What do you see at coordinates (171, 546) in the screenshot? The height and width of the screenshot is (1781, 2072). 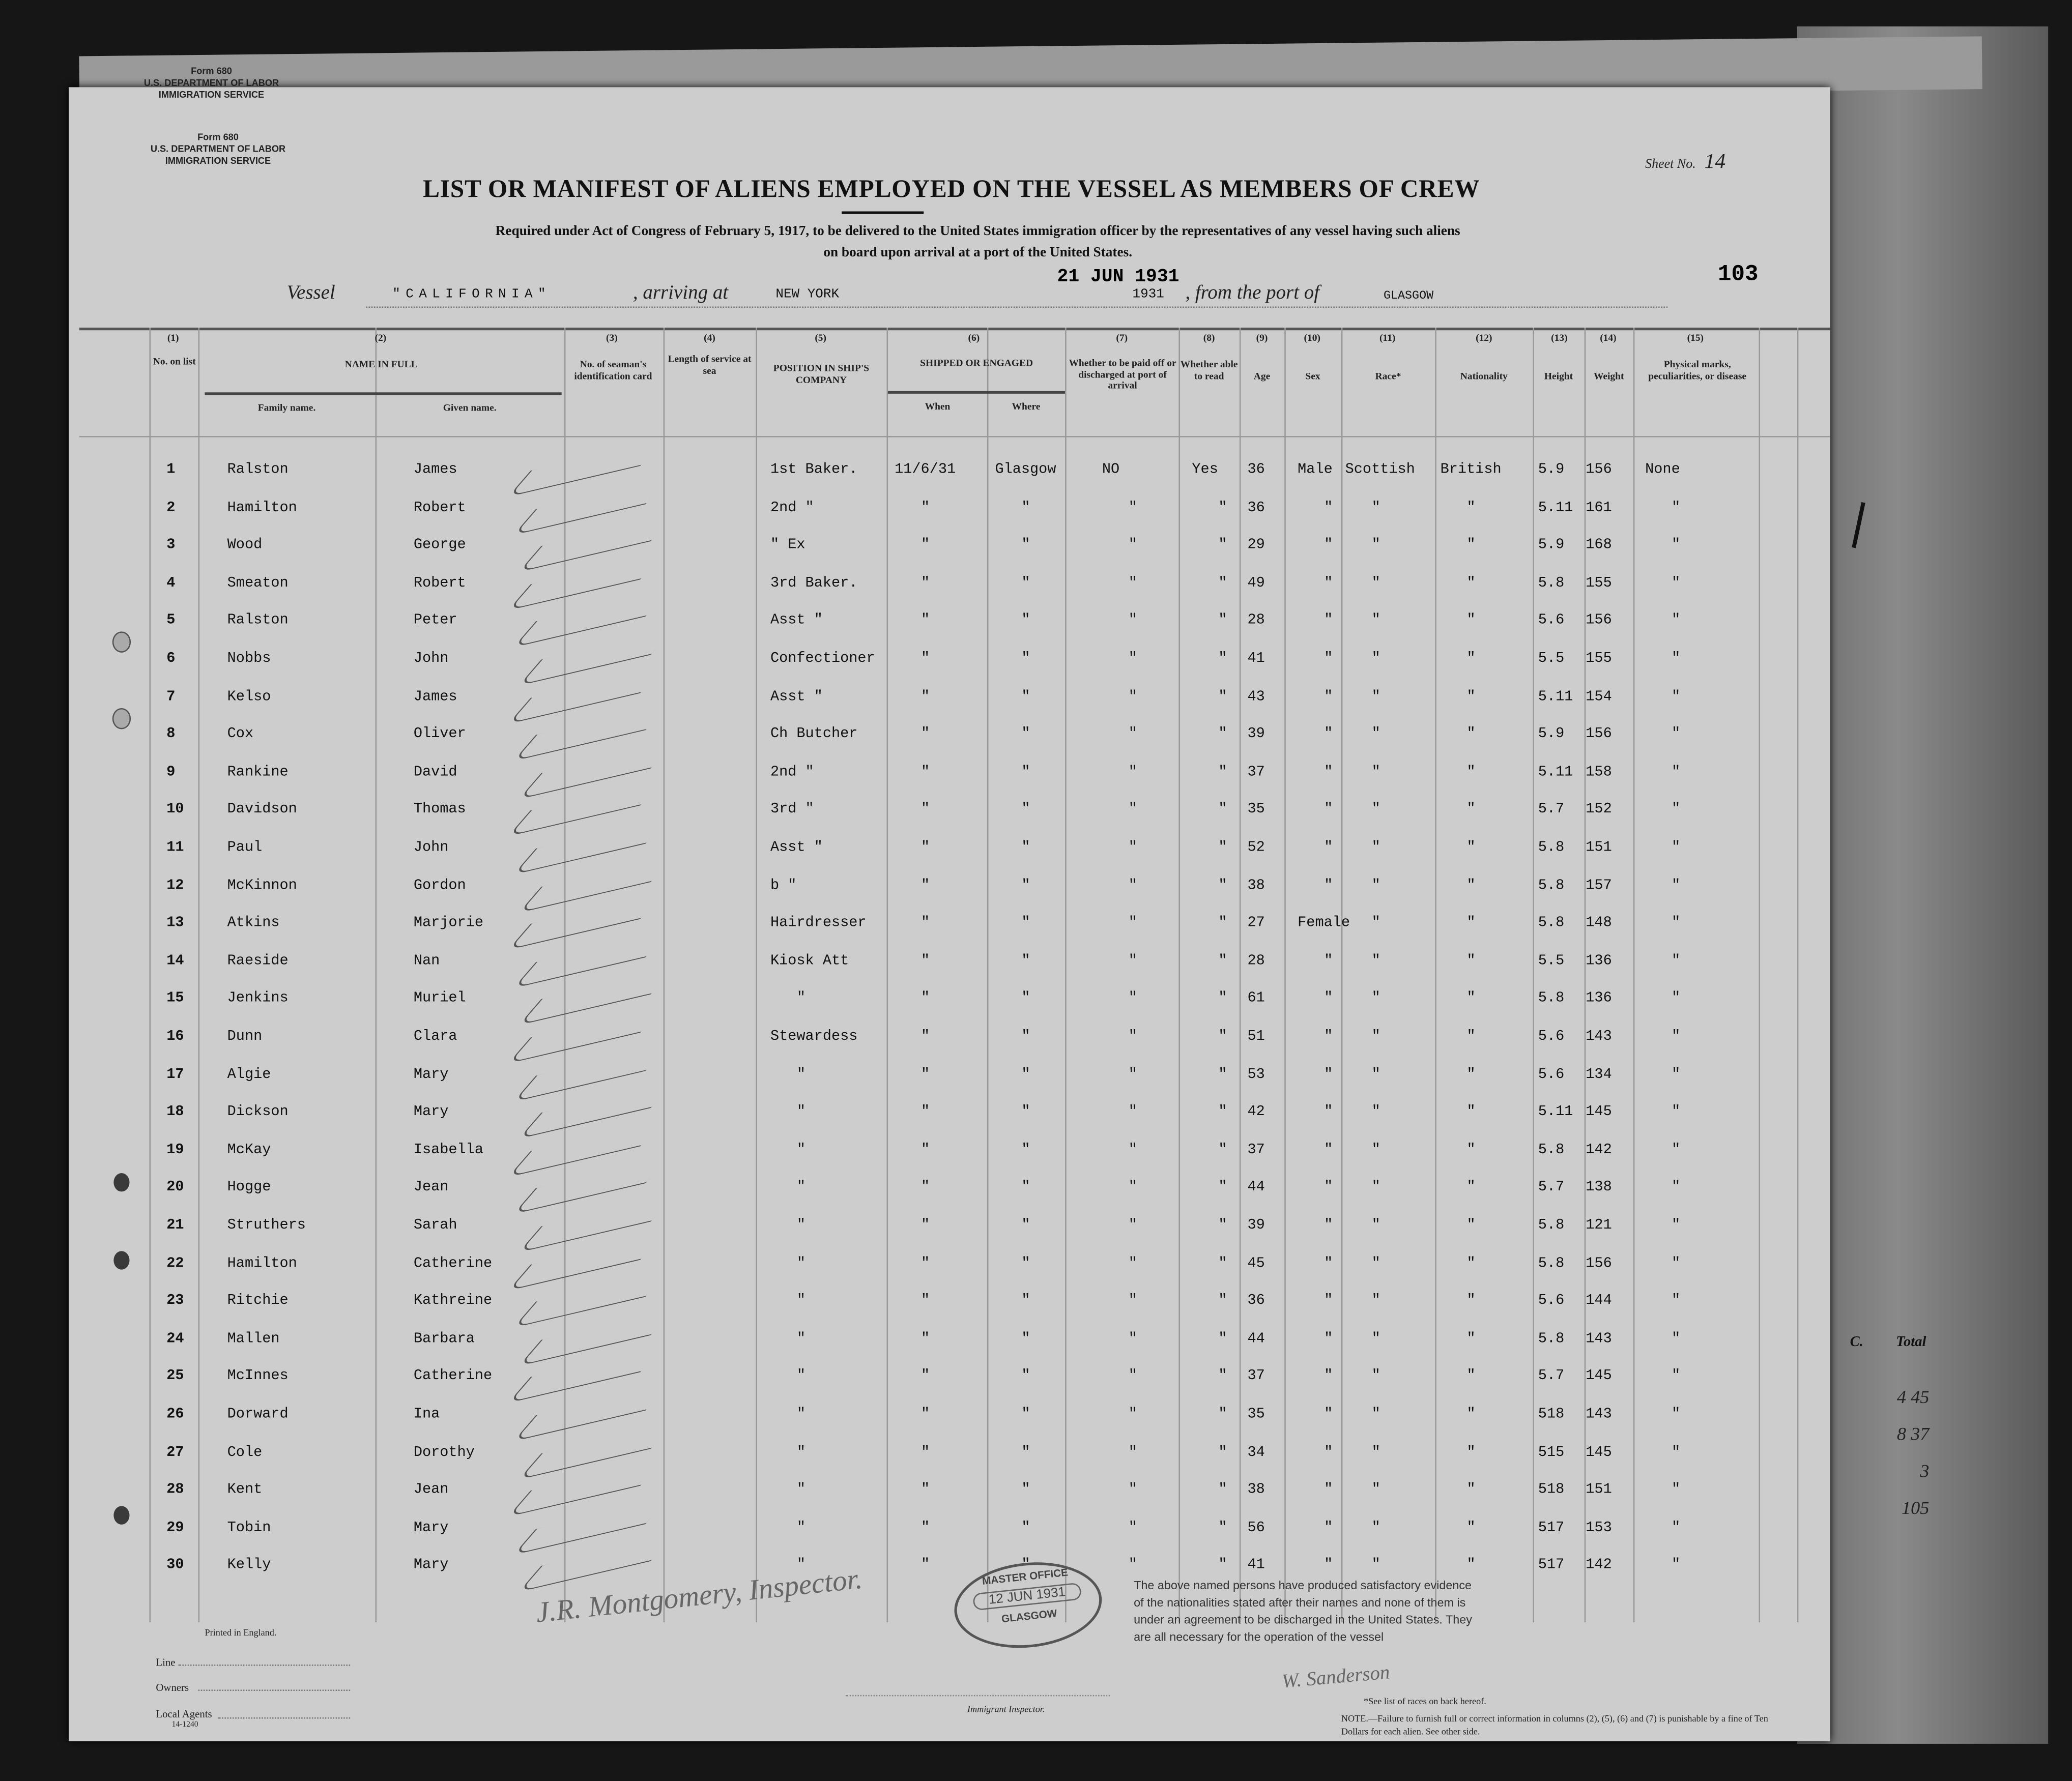 I see `row-number: 3` at bounding box center [171, 546].